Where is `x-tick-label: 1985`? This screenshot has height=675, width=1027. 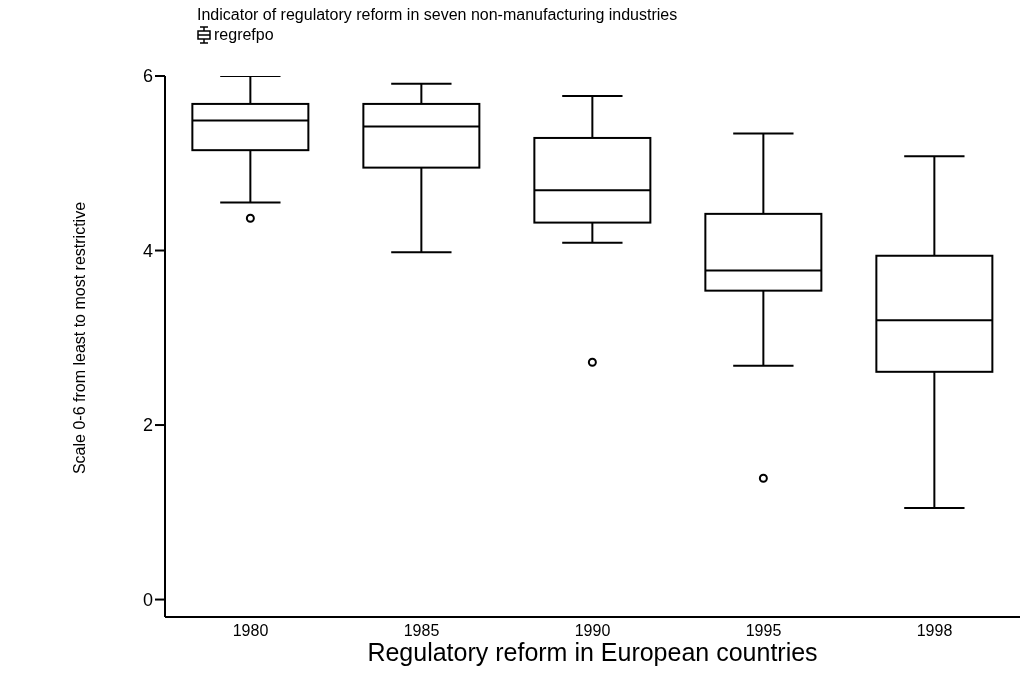
x-tick-label: 1985 is located at coordinates (421, 631).